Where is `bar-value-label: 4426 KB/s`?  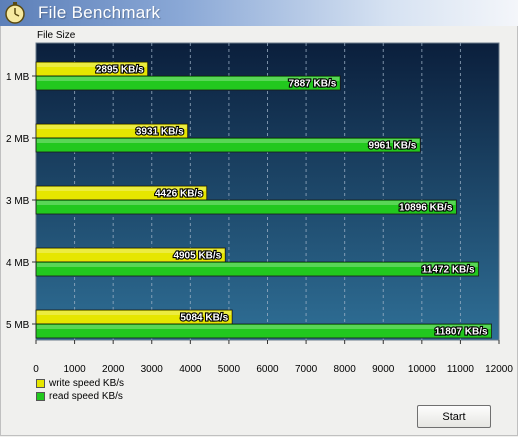 bar-value-label: 4426 KB/s is located at coordinates (179, 194).